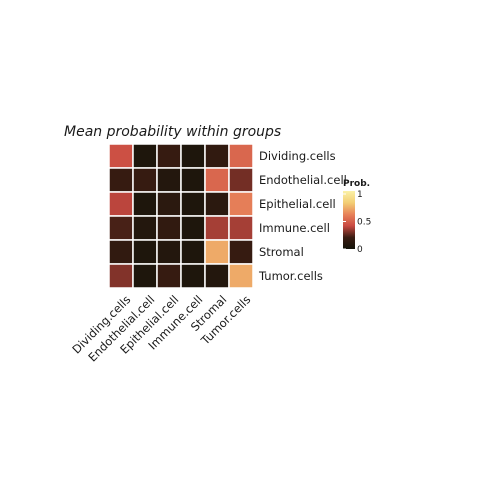  What do you see at coordinates (356, 184) in the screenshot?
I see `legend-title: Prob.` at bounding box center [356, 184].